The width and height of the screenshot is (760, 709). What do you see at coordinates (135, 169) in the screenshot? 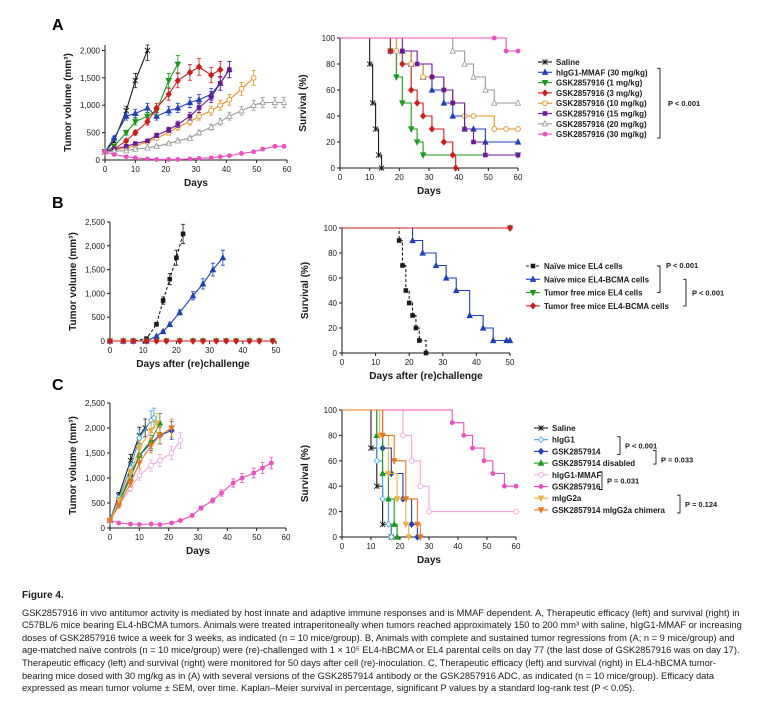
I see `x-tick-label: 10` at bounding box center [135, 169].